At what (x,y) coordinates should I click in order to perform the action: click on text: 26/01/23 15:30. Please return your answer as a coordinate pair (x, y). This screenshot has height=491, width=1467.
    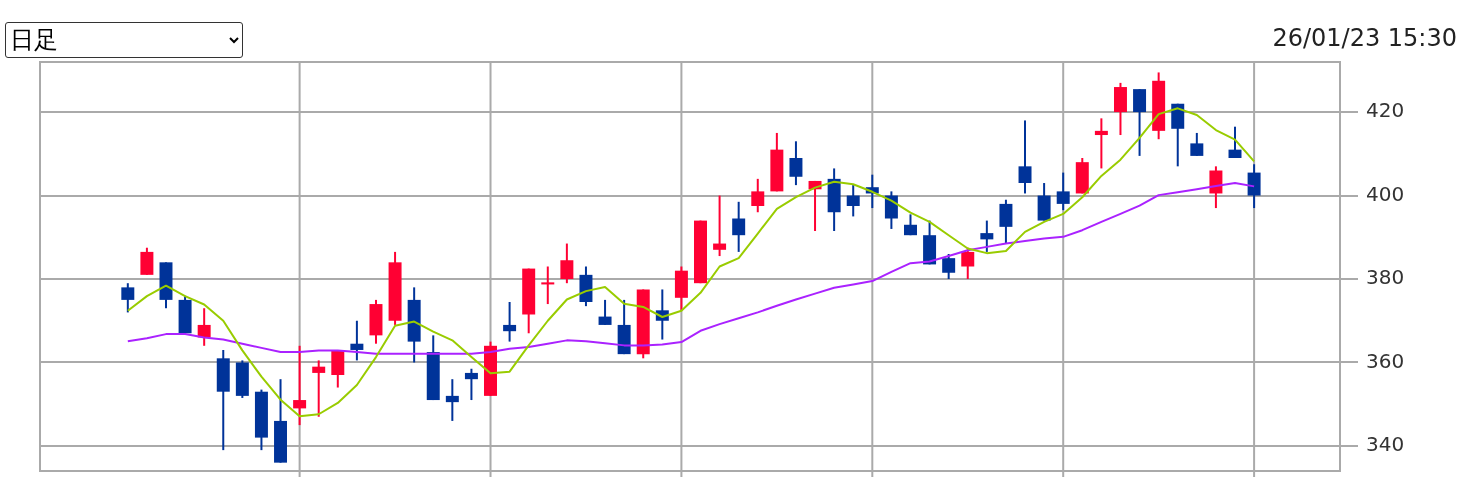
    Looking at the image, I should click on (1364, 38).